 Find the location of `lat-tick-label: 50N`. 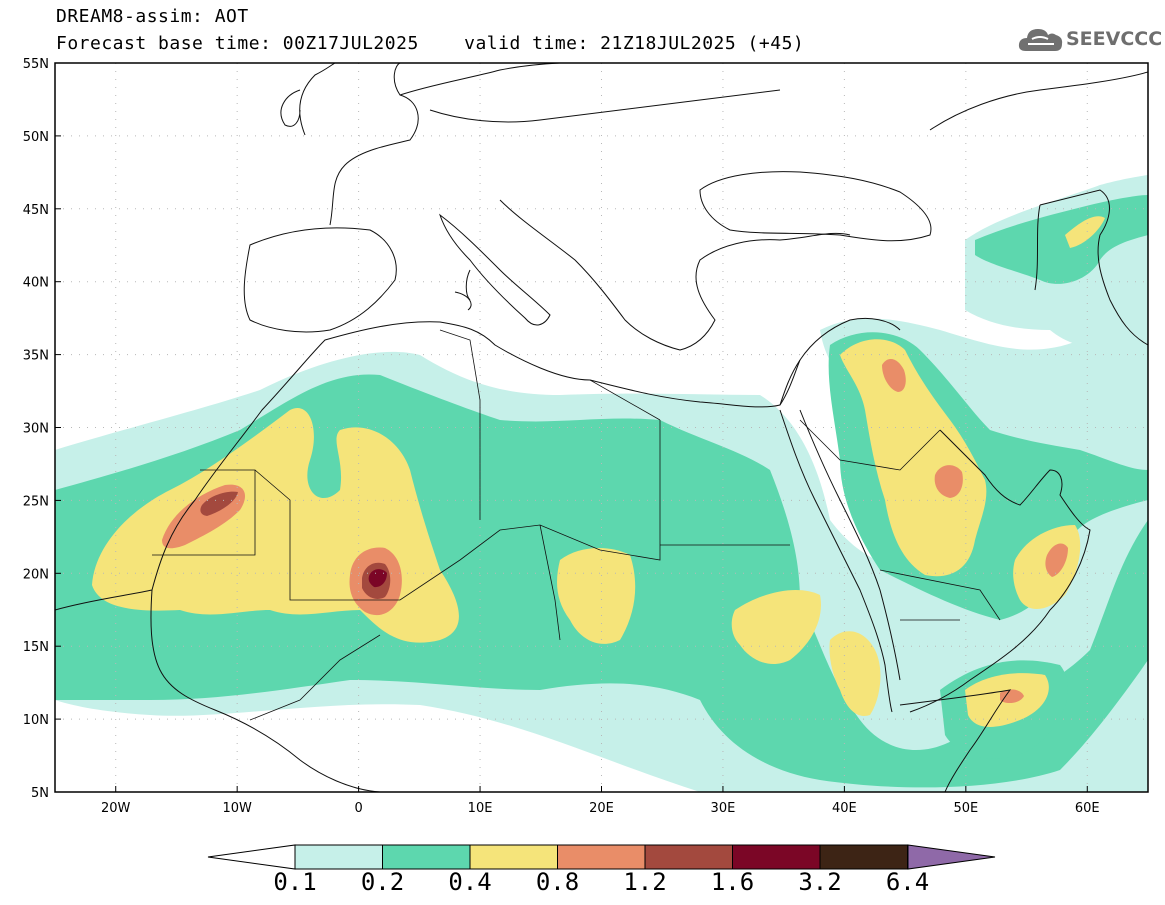

lat-tick-label: 50N is located at coordinates (36, 137).